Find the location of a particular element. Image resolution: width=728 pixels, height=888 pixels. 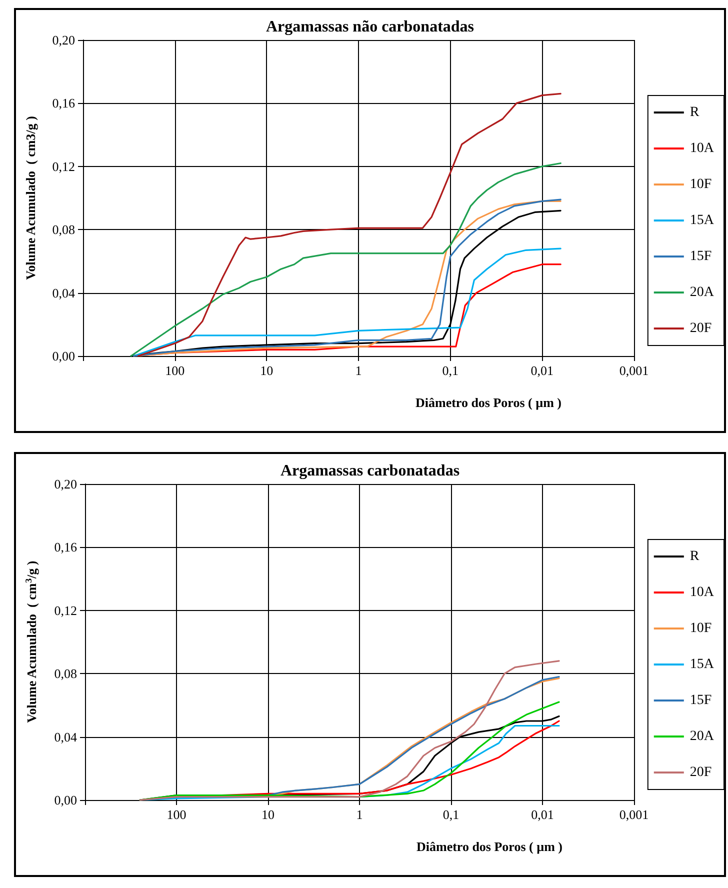

chart-title: Argamassas carbonatadas is located at coordinates (370, 471).